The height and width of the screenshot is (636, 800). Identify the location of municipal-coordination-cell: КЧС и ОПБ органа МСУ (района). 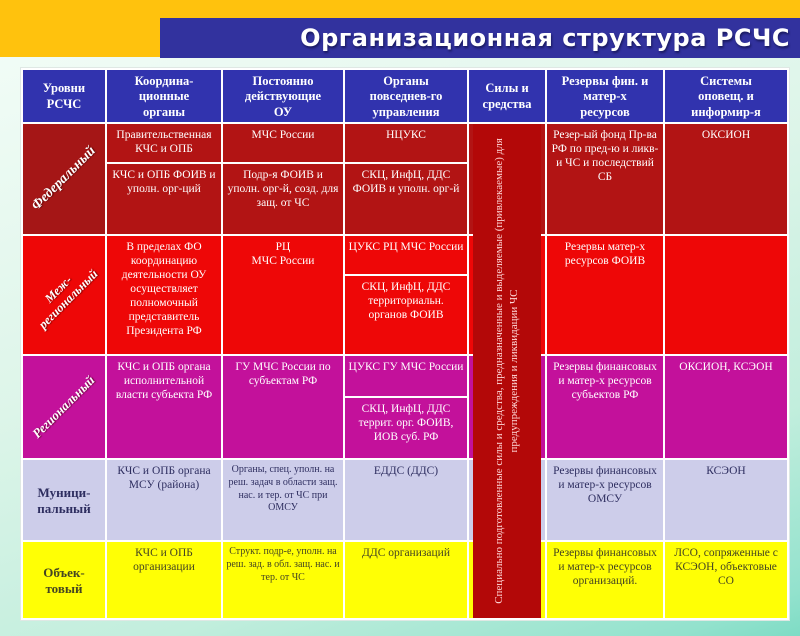
(164, 500).